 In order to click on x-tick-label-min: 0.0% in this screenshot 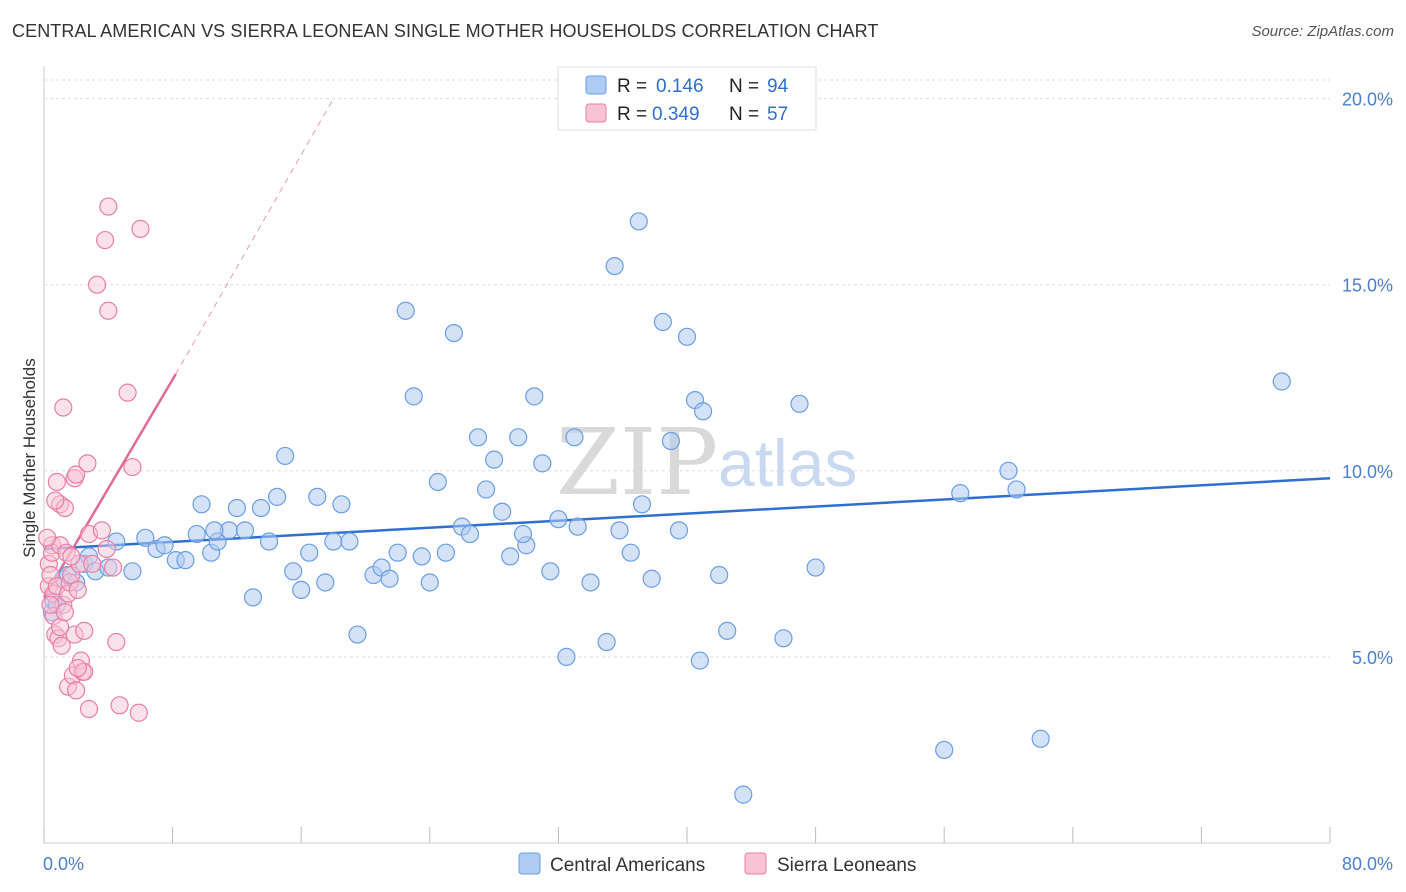, I will do `click(63, 864)`.